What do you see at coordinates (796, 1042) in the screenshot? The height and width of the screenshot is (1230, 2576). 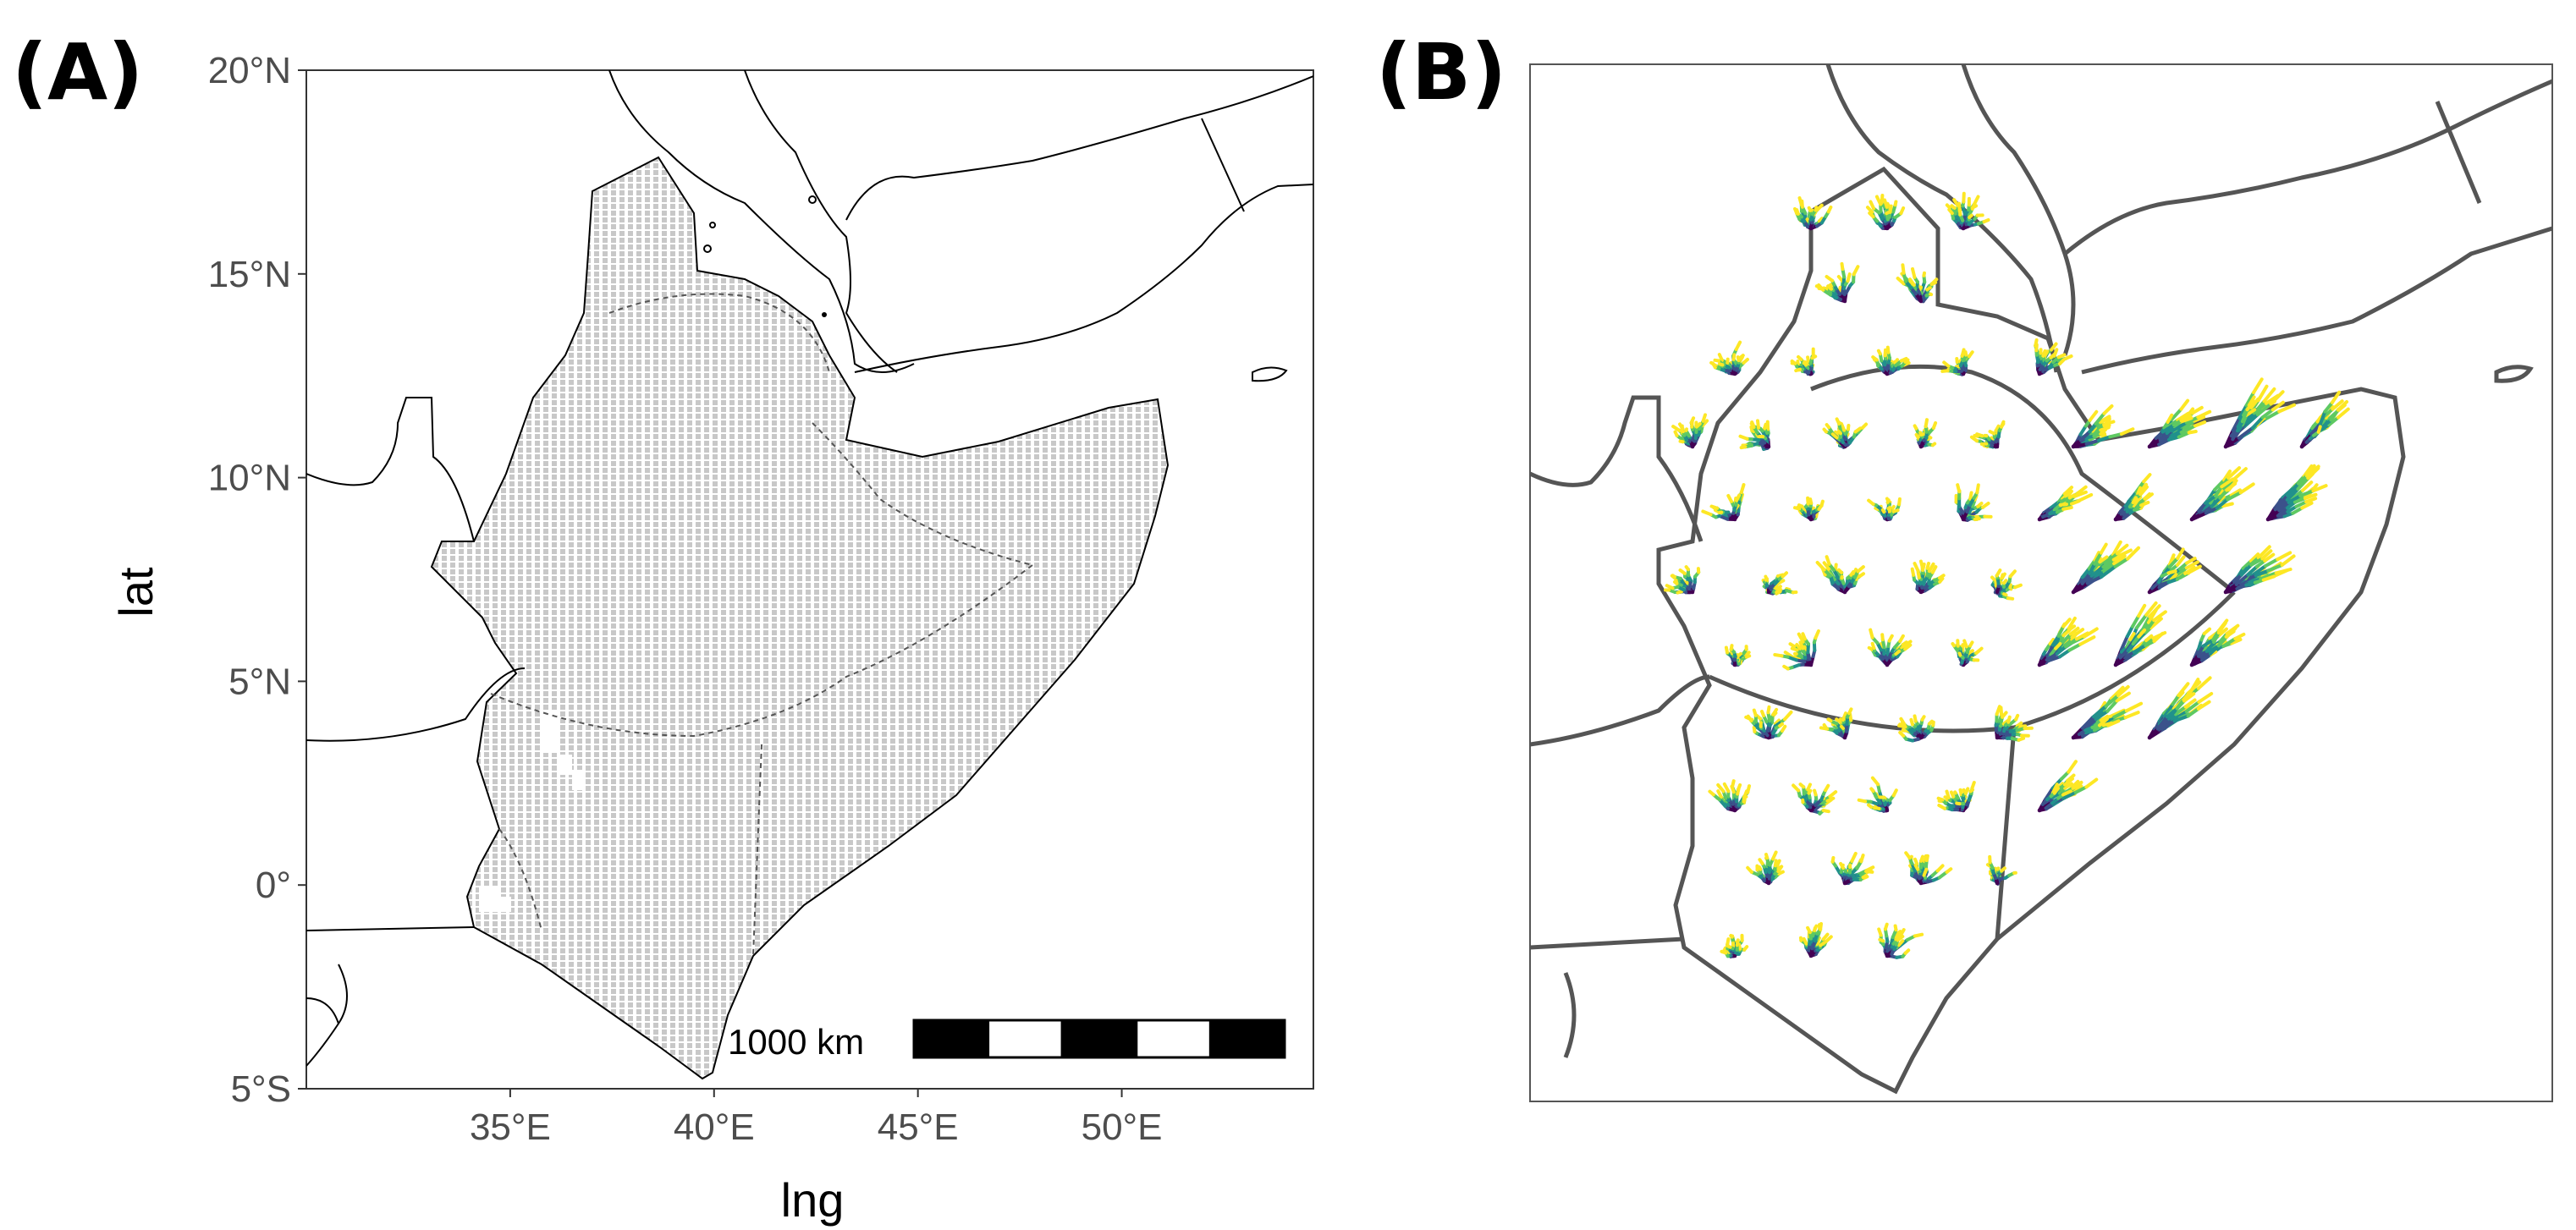 I see `scale-bar-label: 1000 km` at bounding box center [796, 1042].